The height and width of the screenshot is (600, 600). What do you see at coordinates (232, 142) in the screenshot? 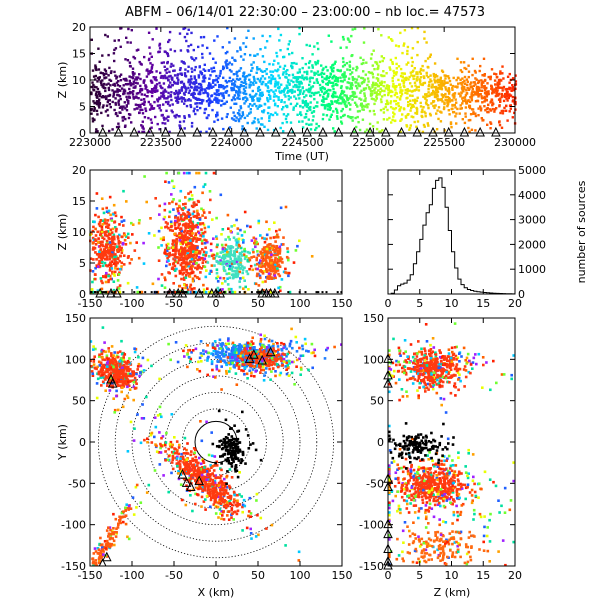
I see `time-height-xtick-label: 224000` at bounding box center [232, 142].